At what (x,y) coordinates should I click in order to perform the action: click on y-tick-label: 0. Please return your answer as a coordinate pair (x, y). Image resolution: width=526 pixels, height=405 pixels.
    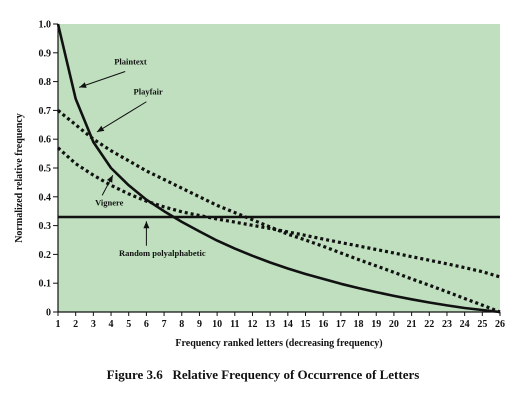
    Looking at the image, I should click on (48, 313).